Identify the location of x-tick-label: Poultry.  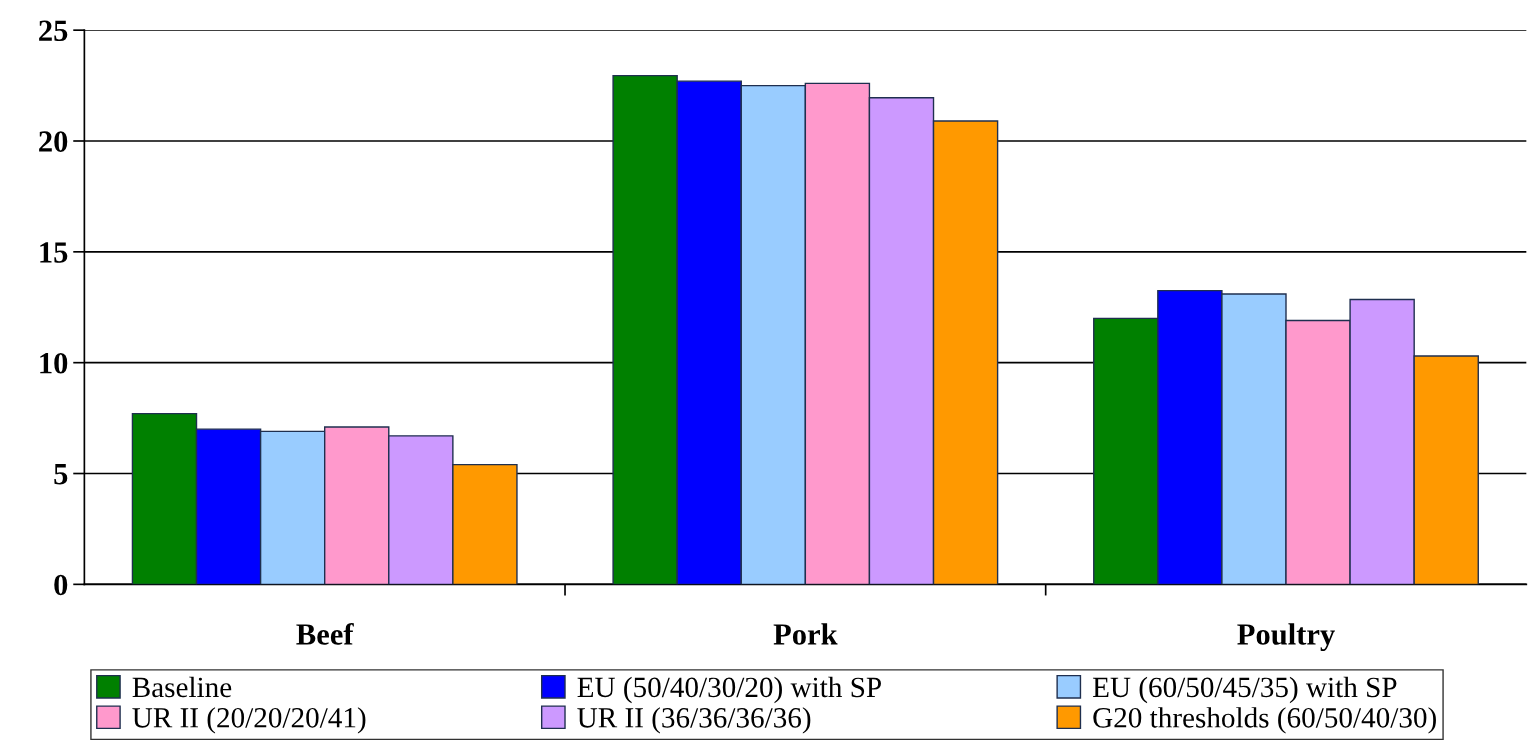
(1286, 637).